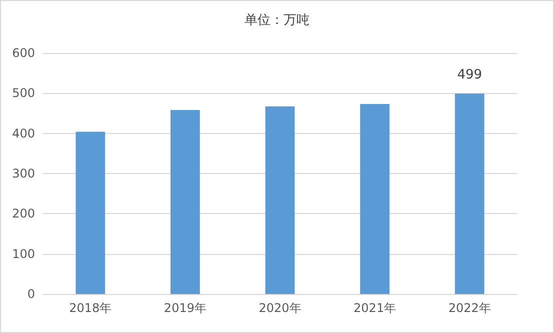 This screenshot has height=333, width=554. What do you see at coordinates (23, 213) in the screenshot?
I see `y-tick-label: 200` at bounding box center [23, 213].